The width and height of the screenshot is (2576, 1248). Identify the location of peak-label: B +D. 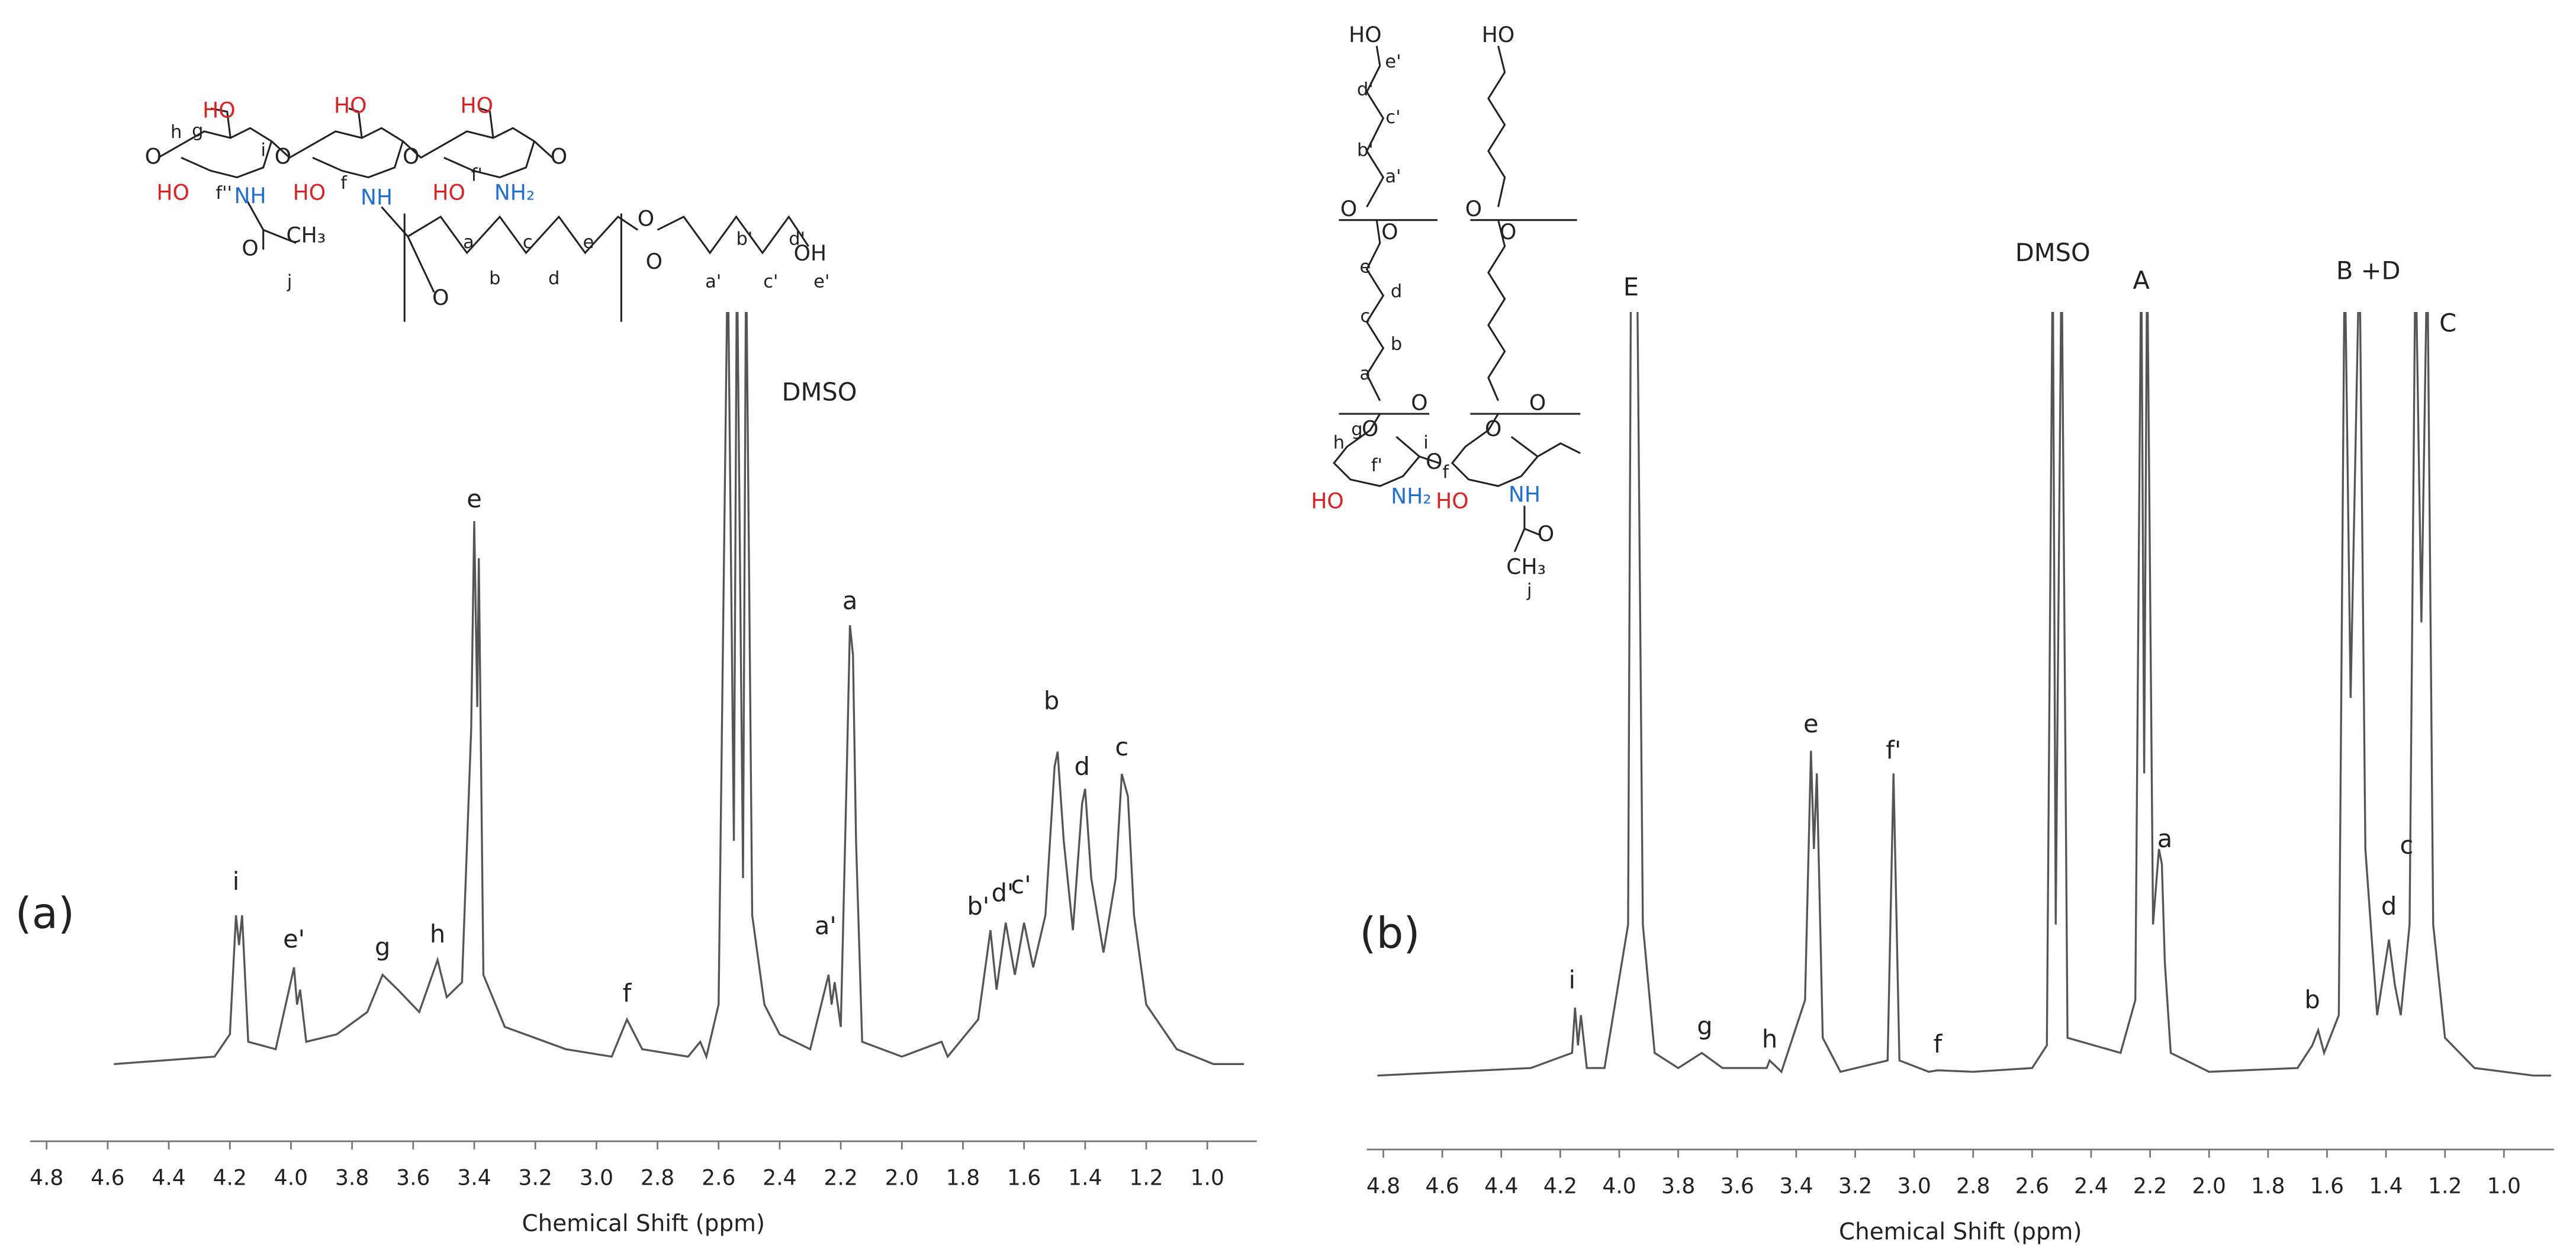
(2368, 270).